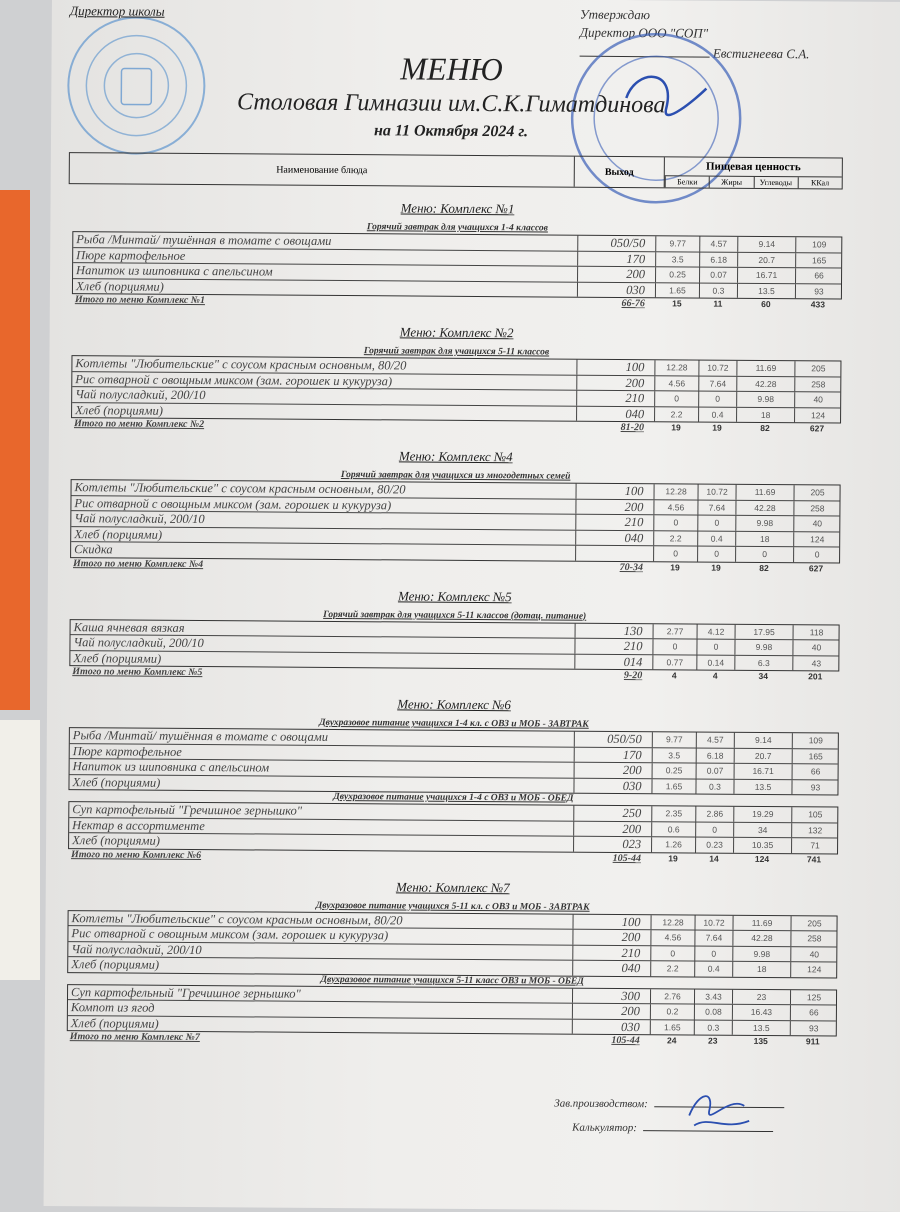 This screenshot has width=900, height=1212. I want to click on proteins: 2.76, so click(673, 996).